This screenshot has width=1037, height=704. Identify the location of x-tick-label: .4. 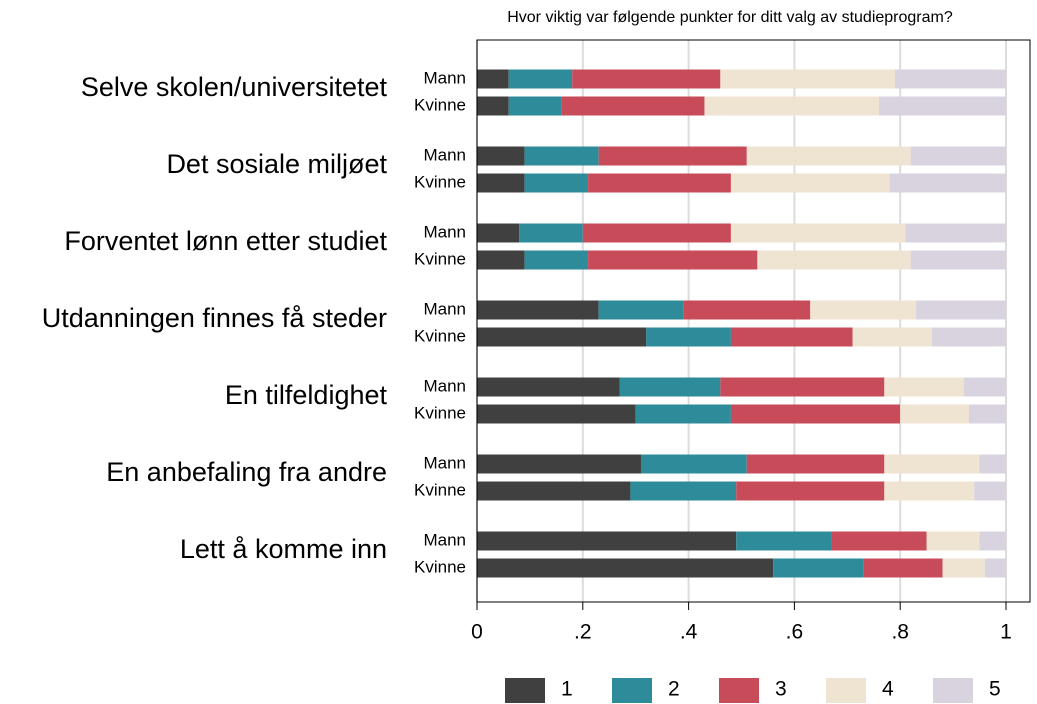
(689, 632).